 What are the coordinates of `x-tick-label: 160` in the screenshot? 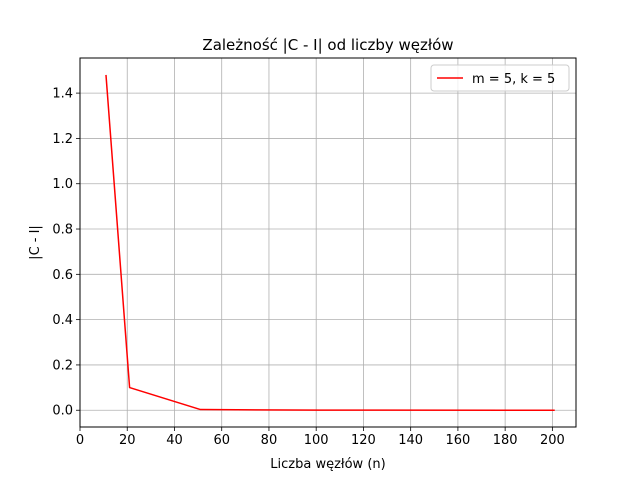 It's located at (457, 440).